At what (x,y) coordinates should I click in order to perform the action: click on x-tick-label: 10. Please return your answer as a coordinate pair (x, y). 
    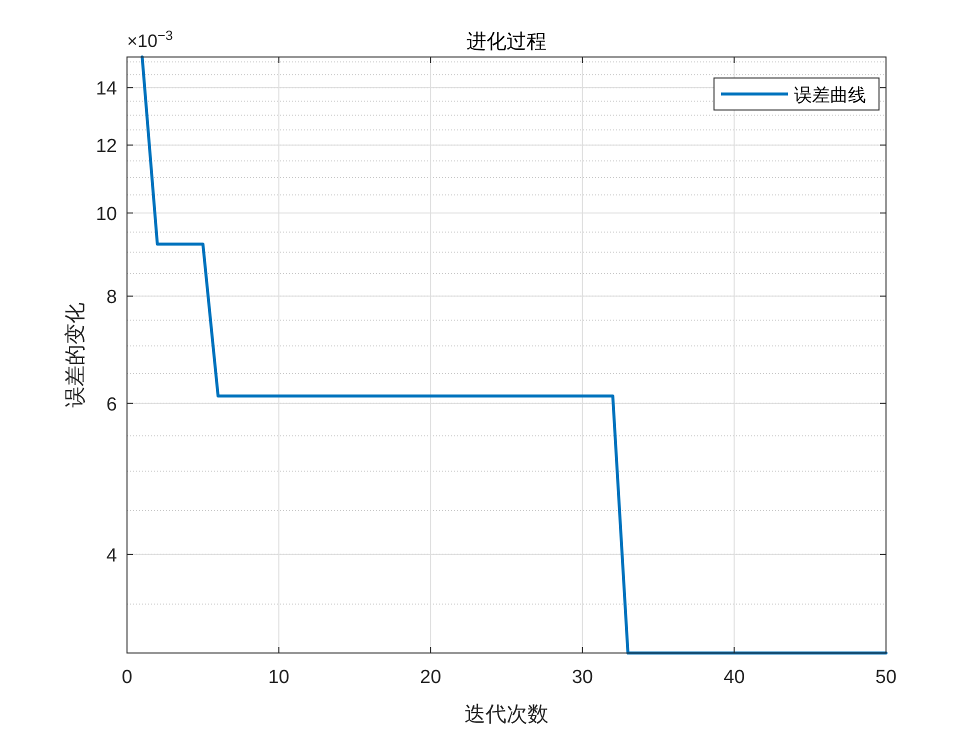
    Looking at the image, I should click on (279, 677).